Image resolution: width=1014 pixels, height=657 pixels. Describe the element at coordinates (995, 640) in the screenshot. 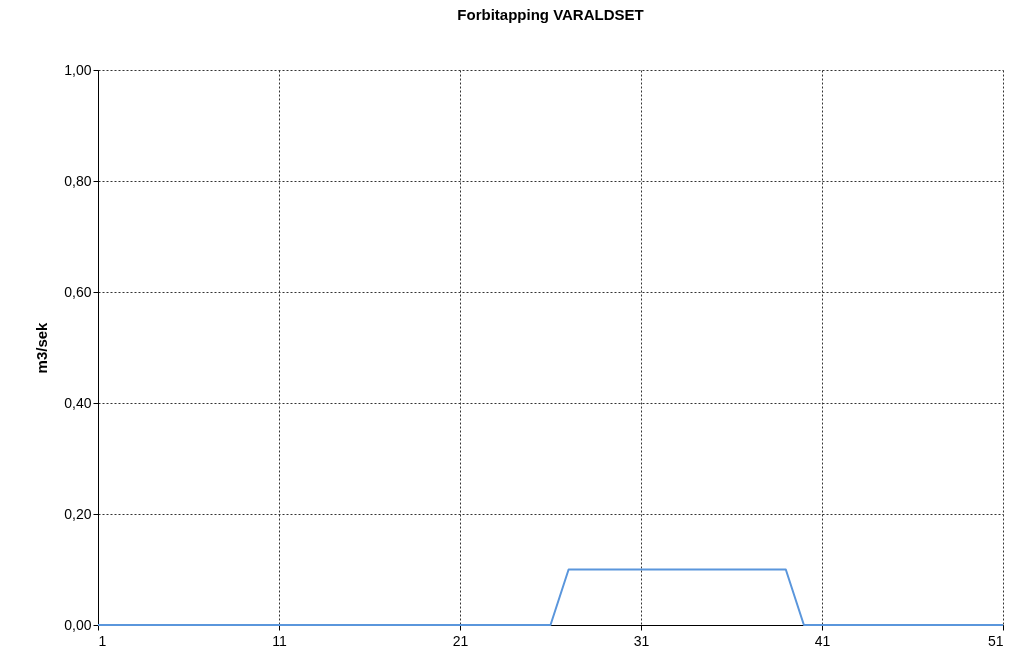

I see `x-tick-label: 51` at that location.